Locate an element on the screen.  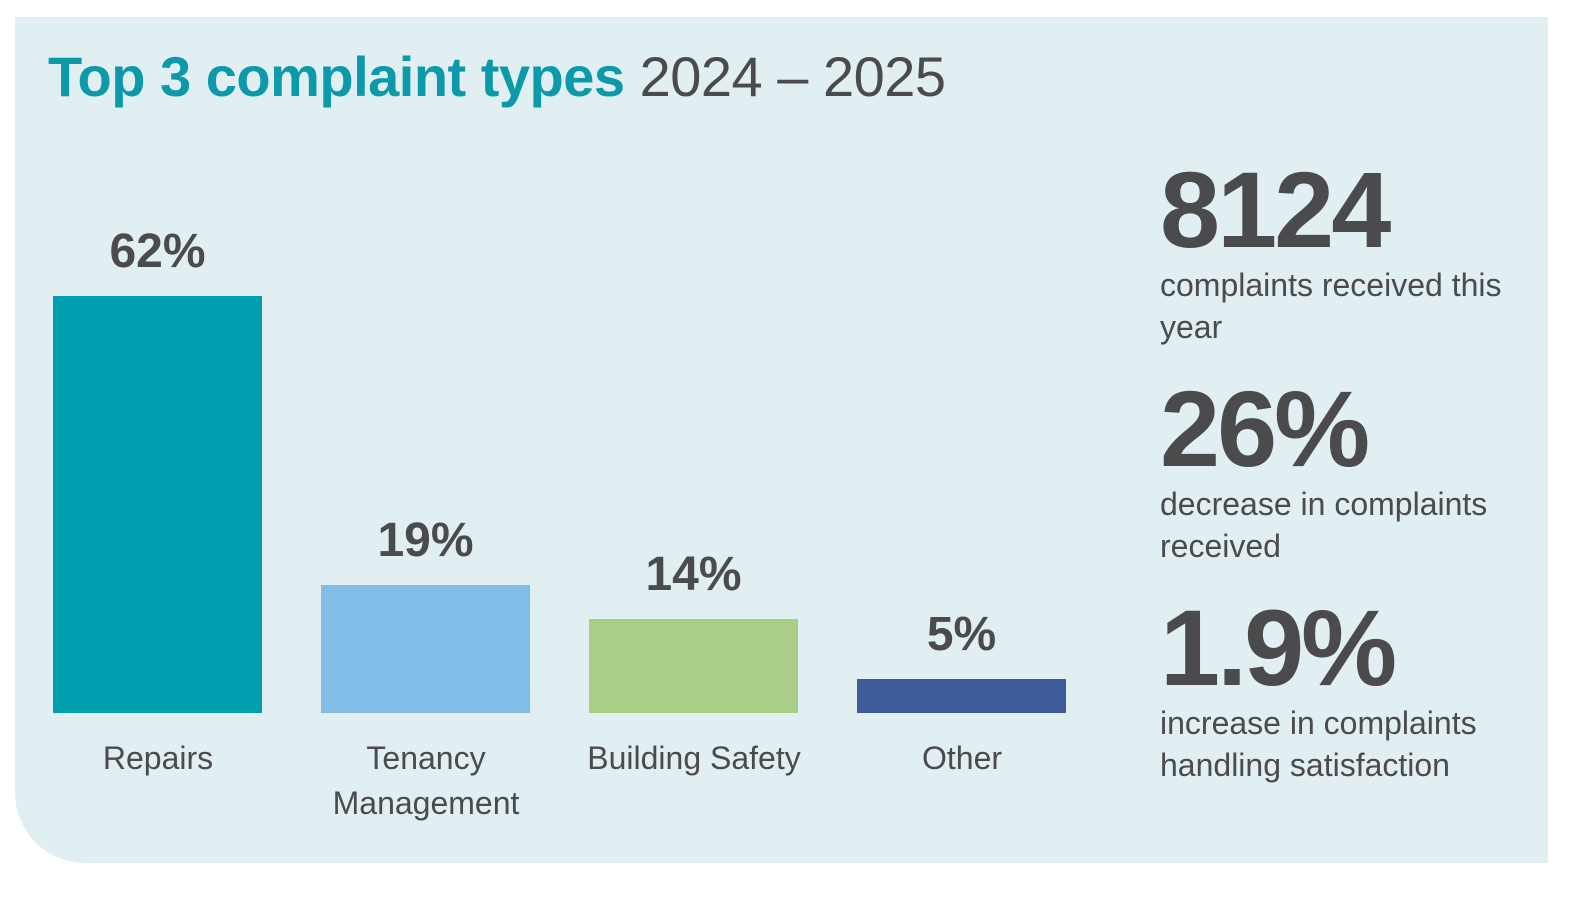
stat-value: 26% is located at coordinates (1265, 428).